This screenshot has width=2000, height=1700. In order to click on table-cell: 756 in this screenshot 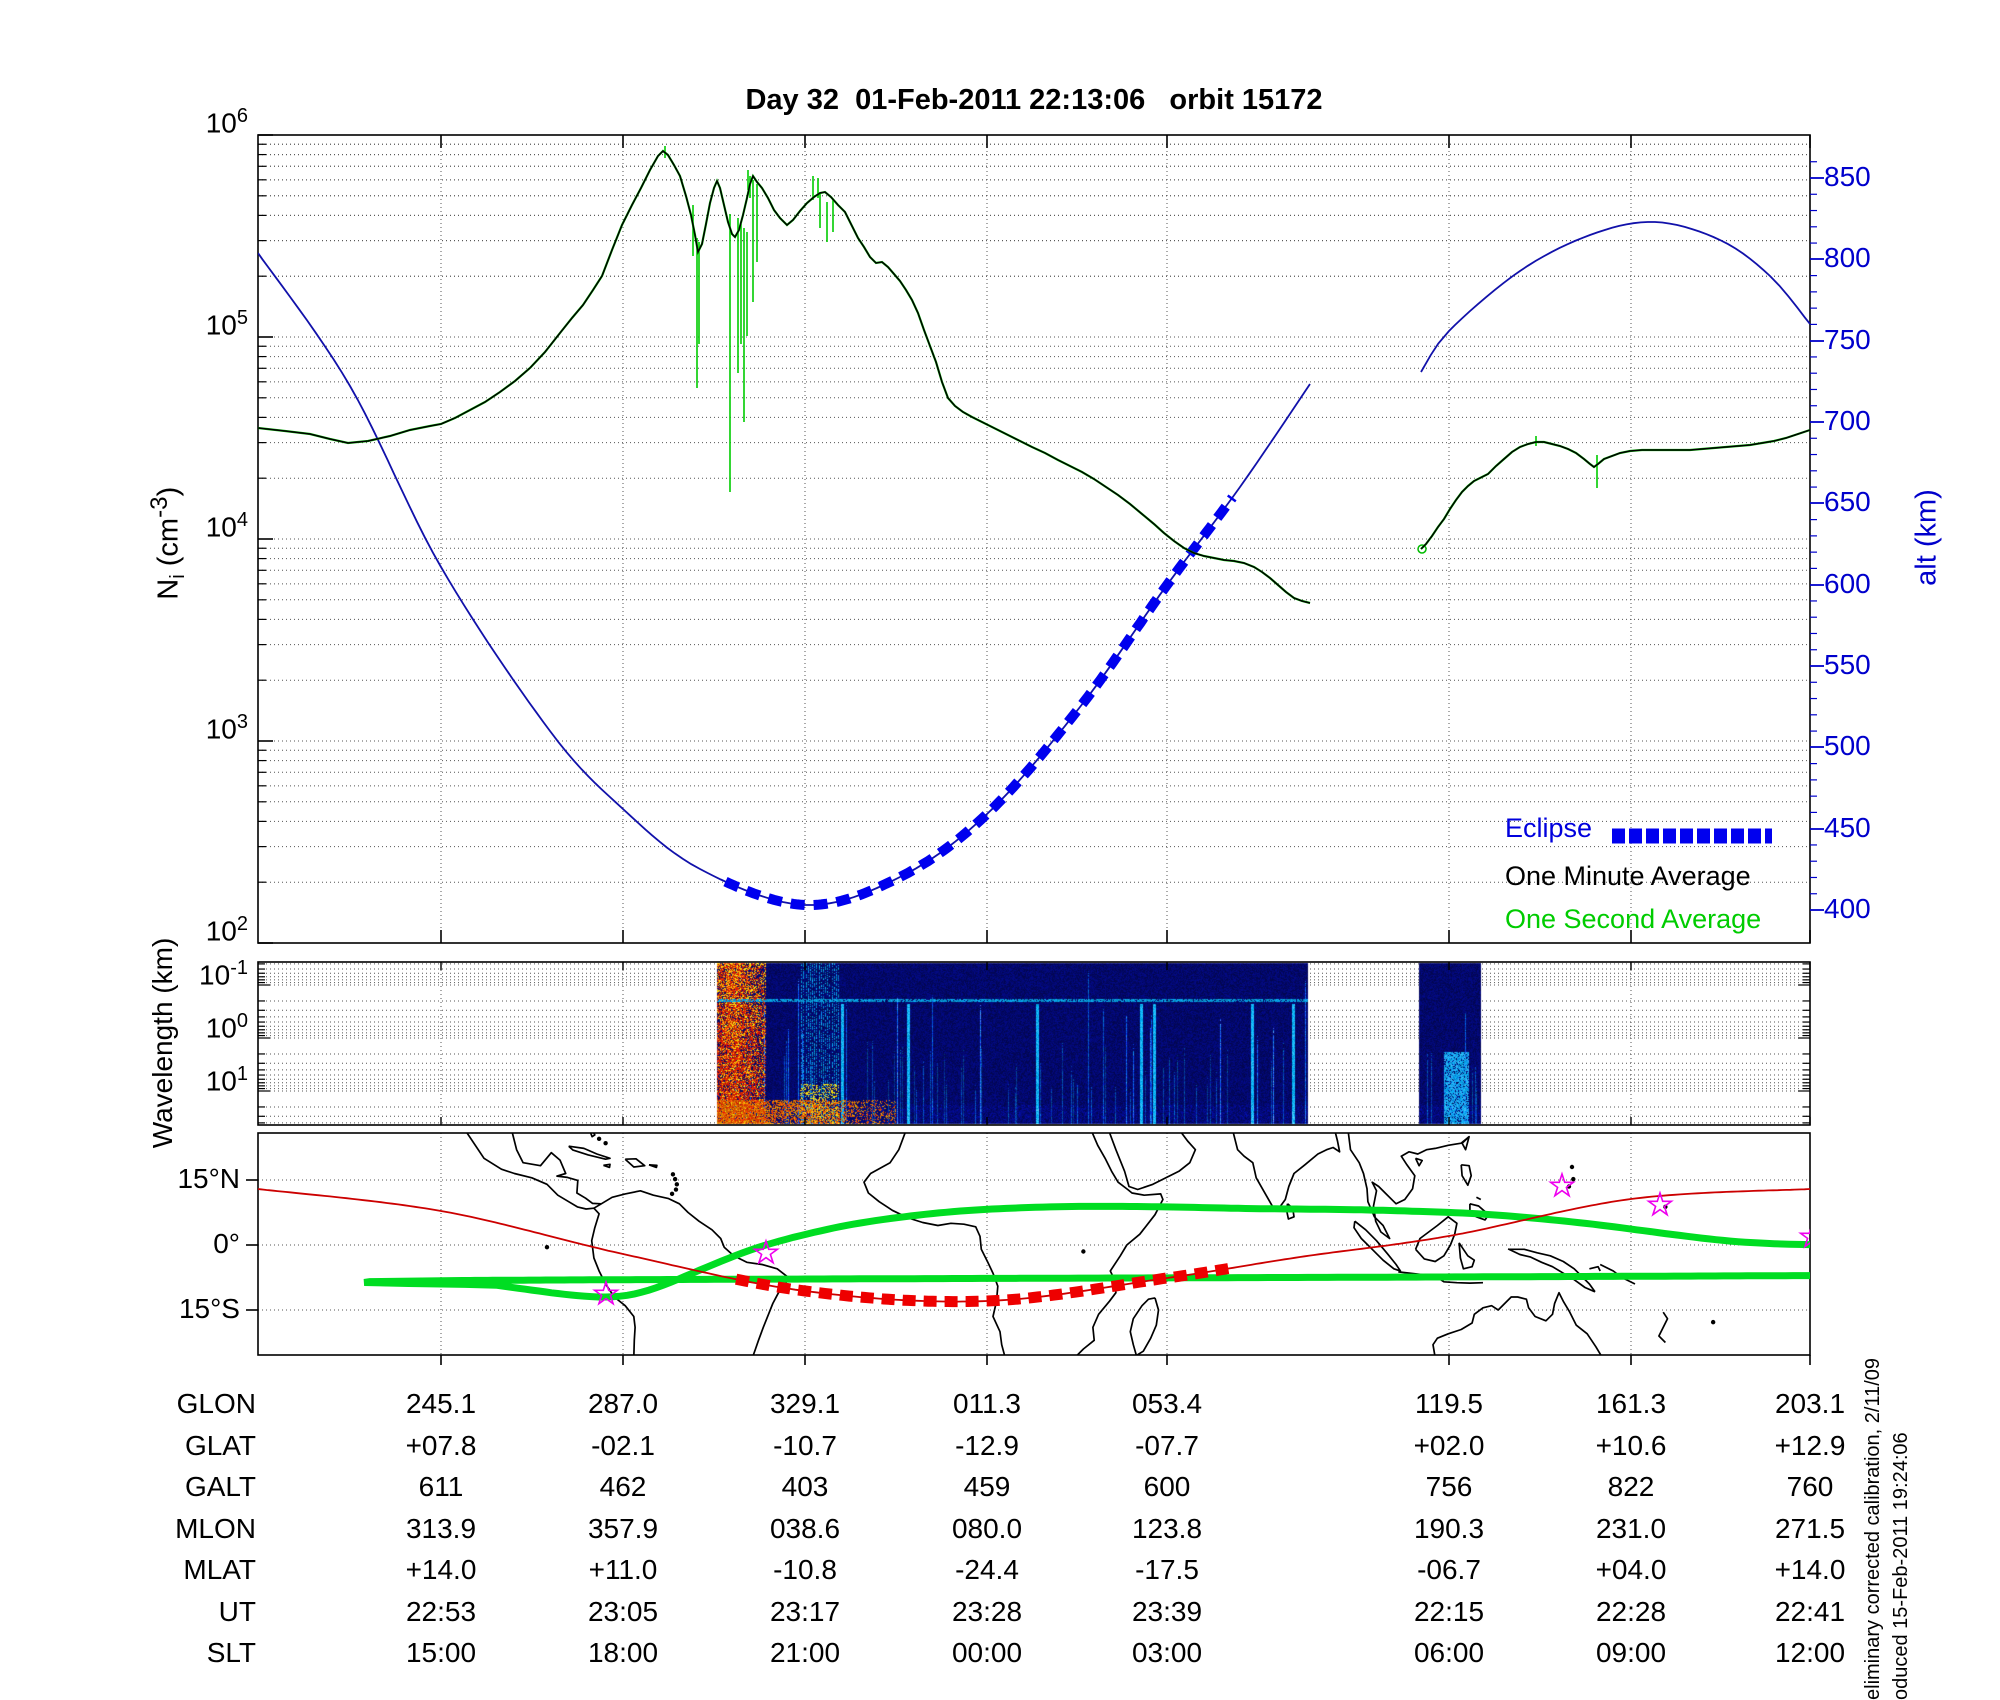, I will do `click(1449, 1486)`.